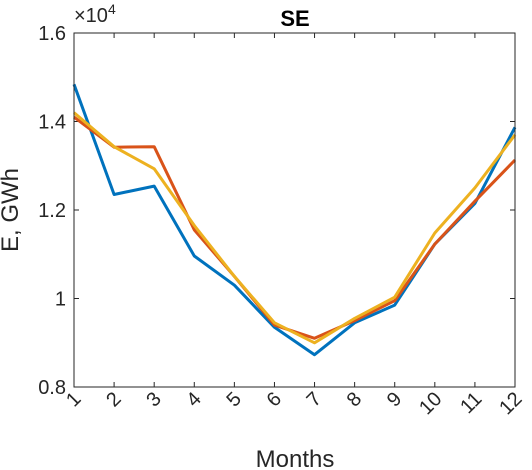  What do you see at coordinates (314, 399) in the screenshot?
I see `x-tick-label: 7` at bounding box center [314, 399].